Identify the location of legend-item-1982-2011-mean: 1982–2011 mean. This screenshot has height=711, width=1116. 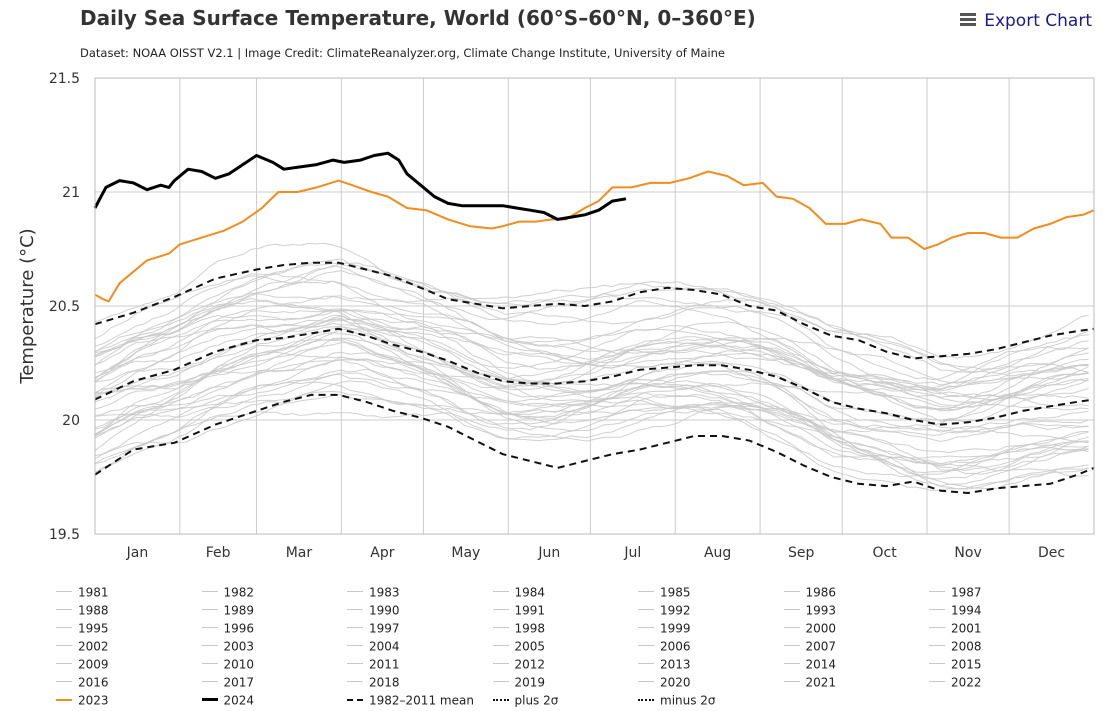
(410, 700).